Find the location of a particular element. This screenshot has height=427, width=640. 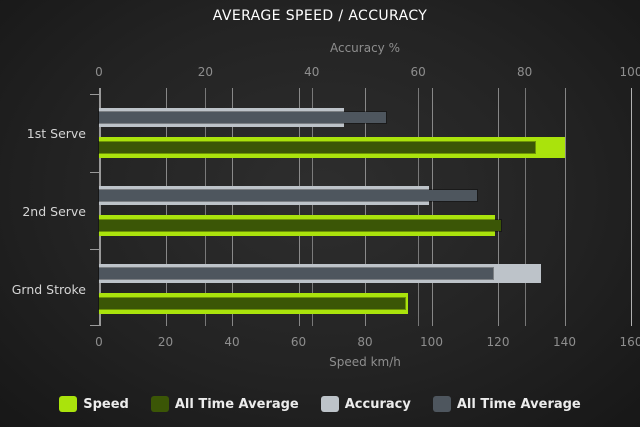

bottom-tick-80: 80 is located at coordinates (365, 342).